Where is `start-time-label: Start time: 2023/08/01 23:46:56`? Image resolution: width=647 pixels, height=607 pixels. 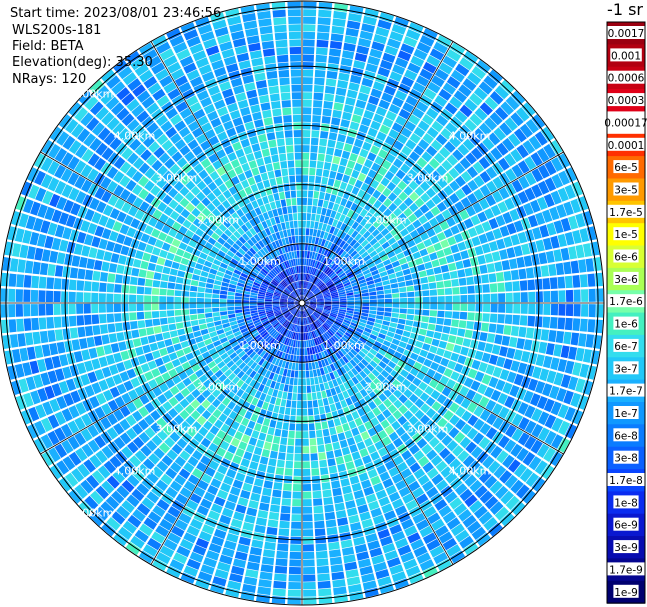 start-time-label: Start time: 2023/08/01 23:46:56 is located at coordinates (116, 13).